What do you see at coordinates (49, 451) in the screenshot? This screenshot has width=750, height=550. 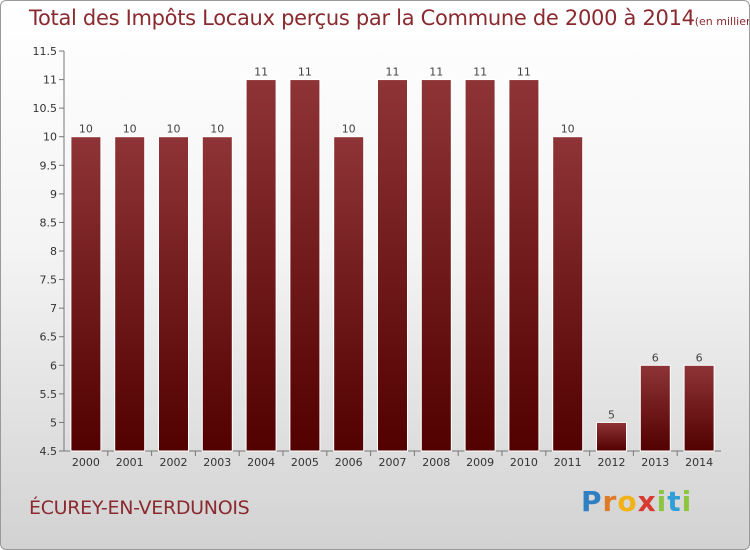 I see `y-tick-label: 4.5` at bounding box center [49, 451].